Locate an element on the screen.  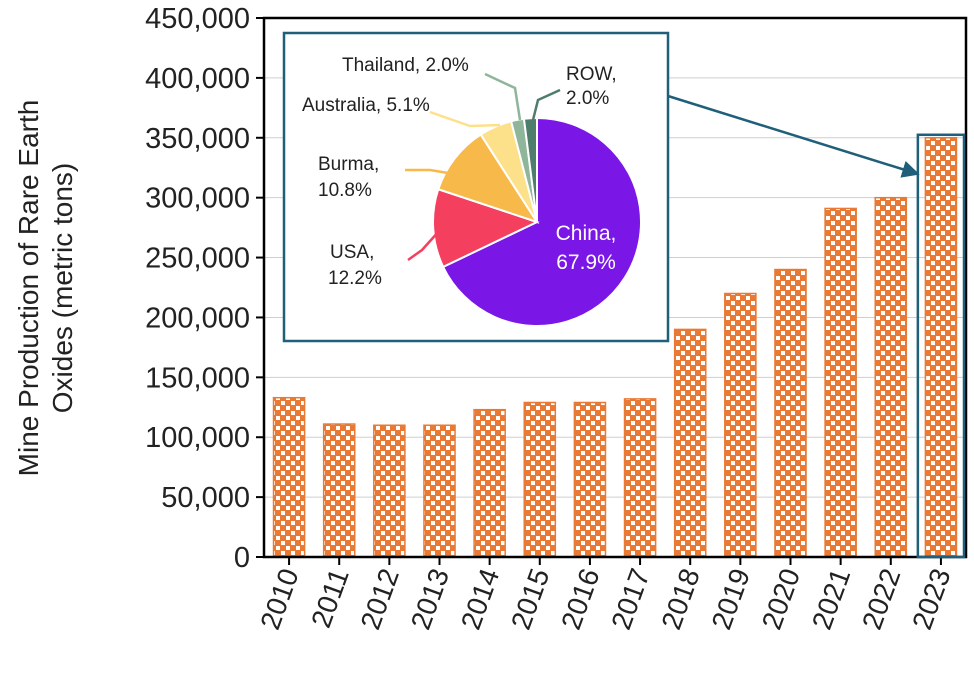
label-australia: Australia, 5.1% is located at coordinates (366, 105).